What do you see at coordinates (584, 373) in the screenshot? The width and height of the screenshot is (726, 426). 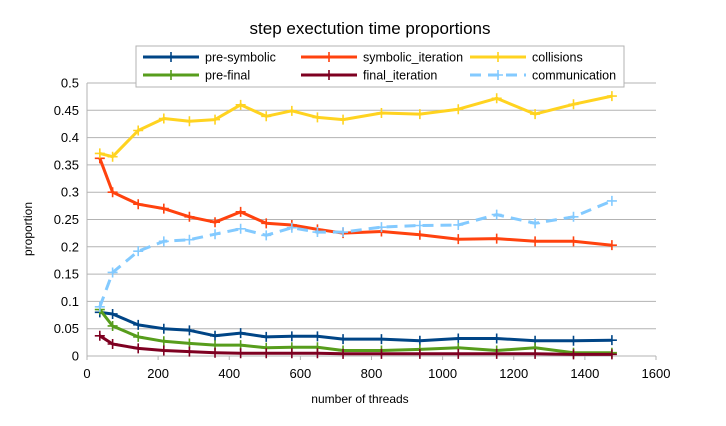 I see `x-tick-label: 1400` at bounding box center [584, 373].